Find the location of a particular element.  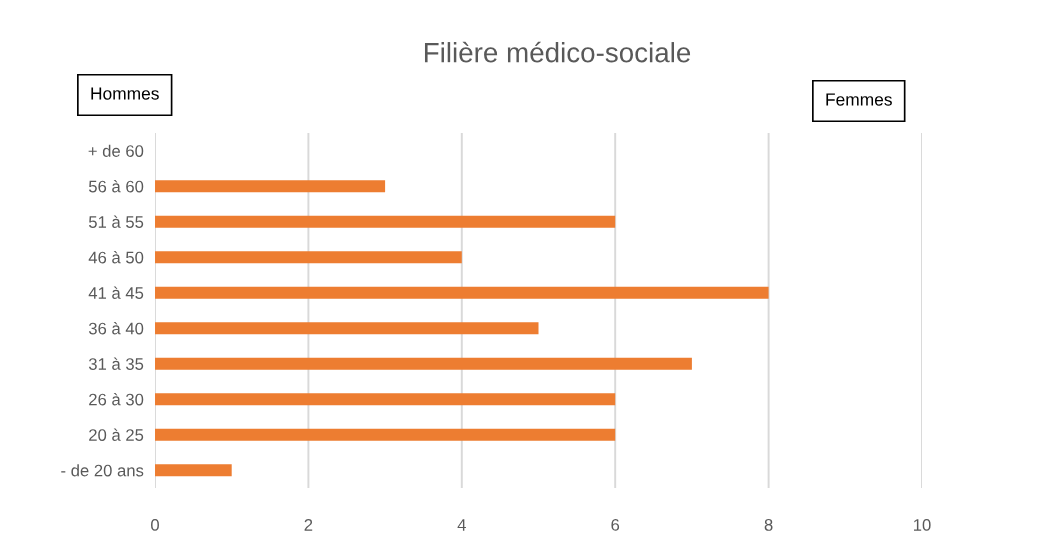

y-tick-label: 41 à 45 is located at coordinates (116, 292).